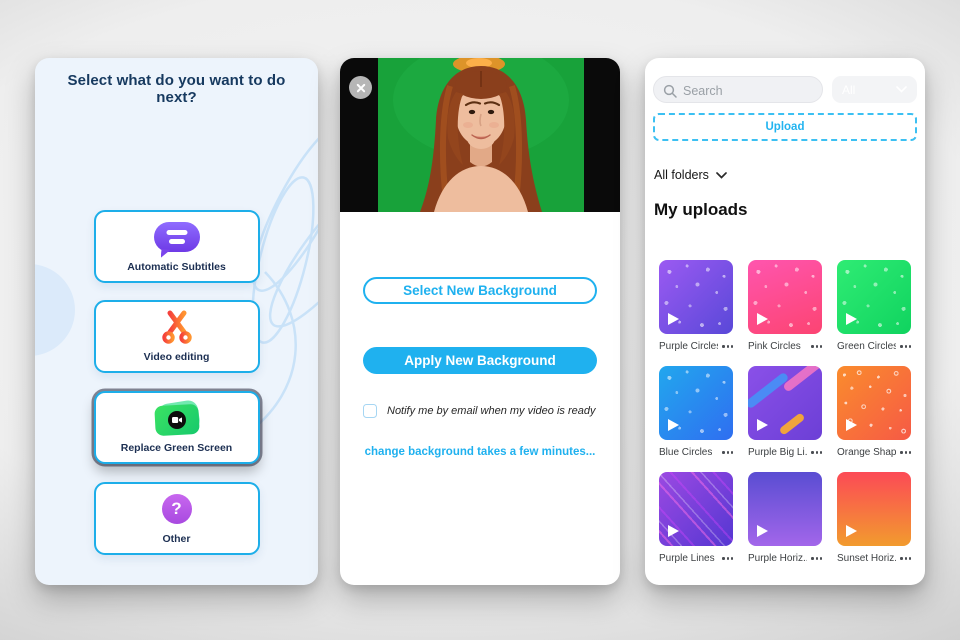 The image size is (960, 640). Describe the element at coordinates (176, 357) in the screenshot. I see `option-label: Video editing` at that location.